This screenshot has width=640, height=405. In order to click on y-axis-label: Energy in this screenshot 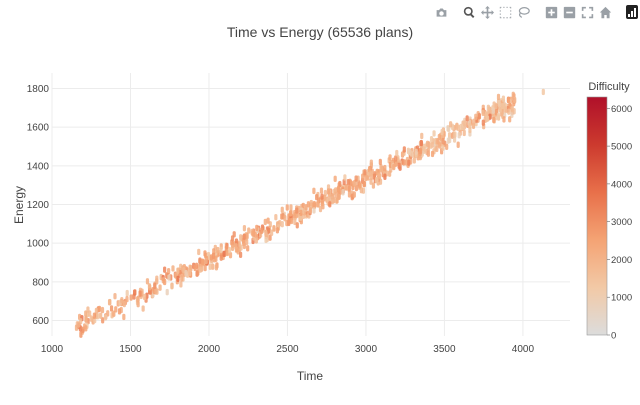, I will do `click(19, 205)`.